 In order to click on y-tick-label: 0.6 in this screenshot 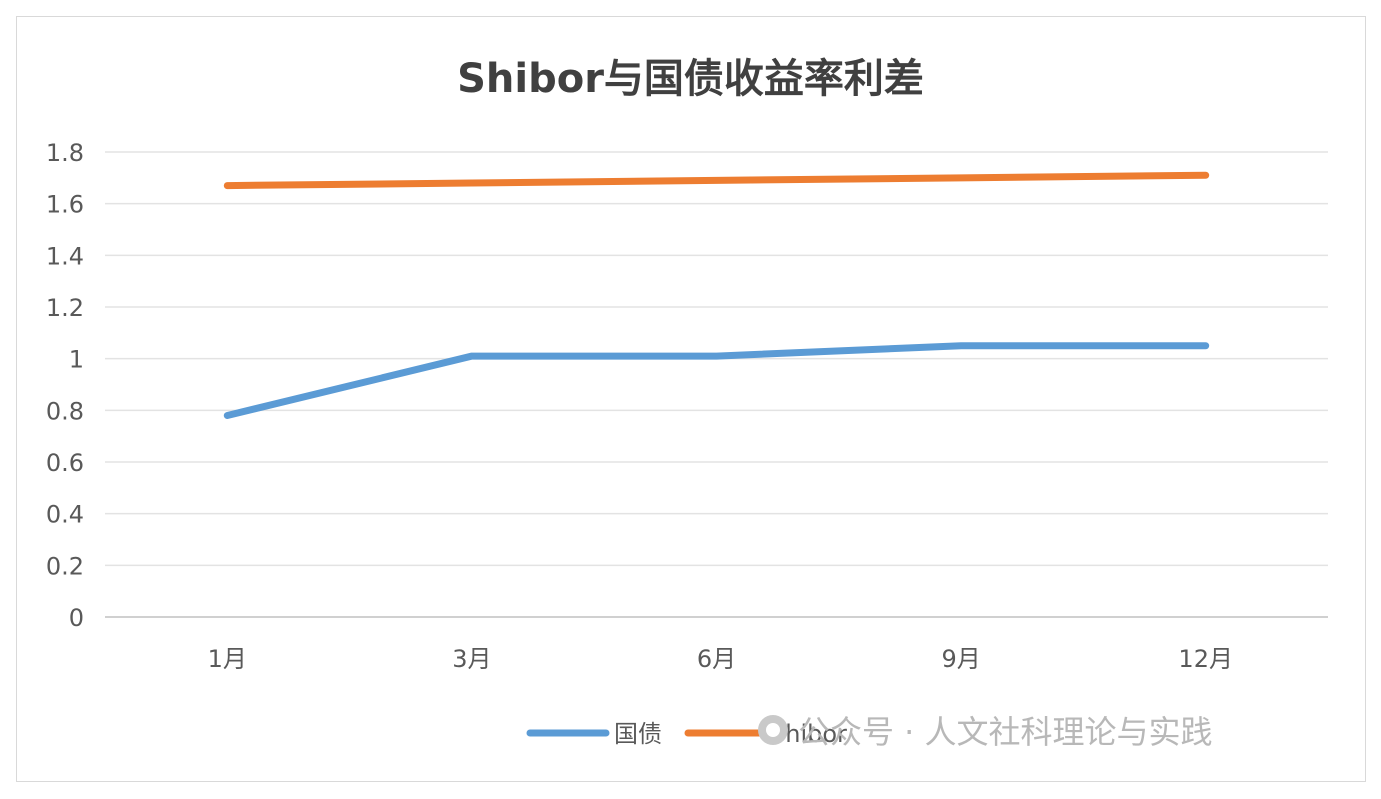, I will do `click(65, 463)`.